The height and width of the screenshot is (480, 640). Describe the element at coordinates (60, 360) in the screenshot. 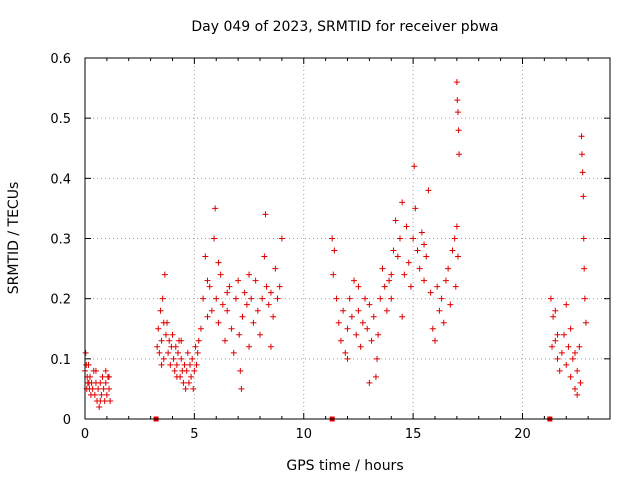

I see `y-tick-label: 0.1` at that location.